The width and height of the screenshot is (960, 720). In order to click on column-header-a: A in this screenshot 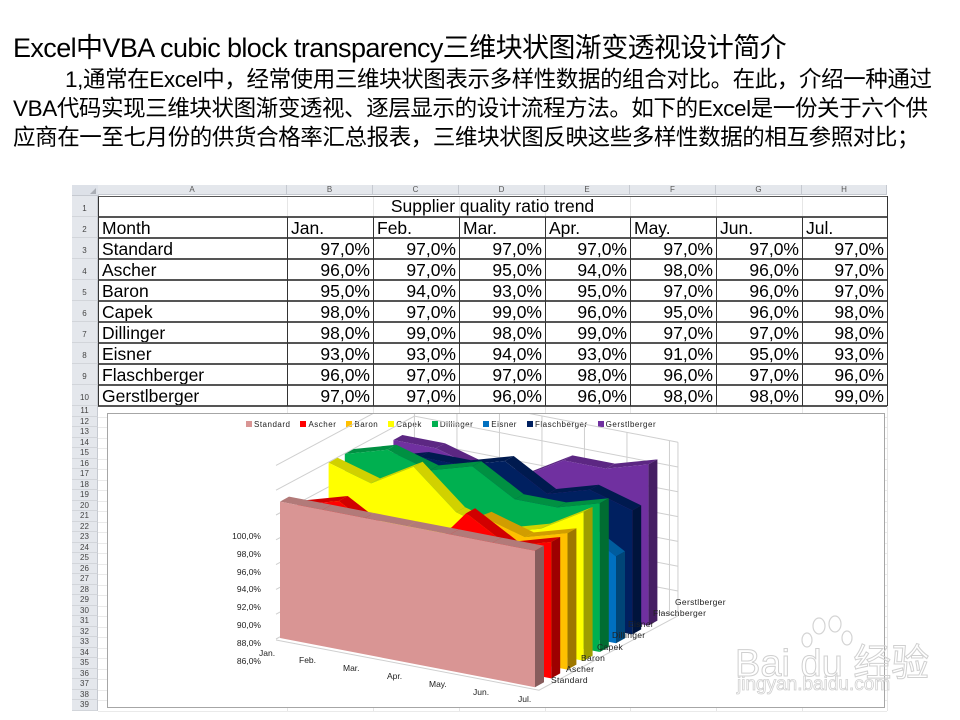, I will do `click(192, 190)`.